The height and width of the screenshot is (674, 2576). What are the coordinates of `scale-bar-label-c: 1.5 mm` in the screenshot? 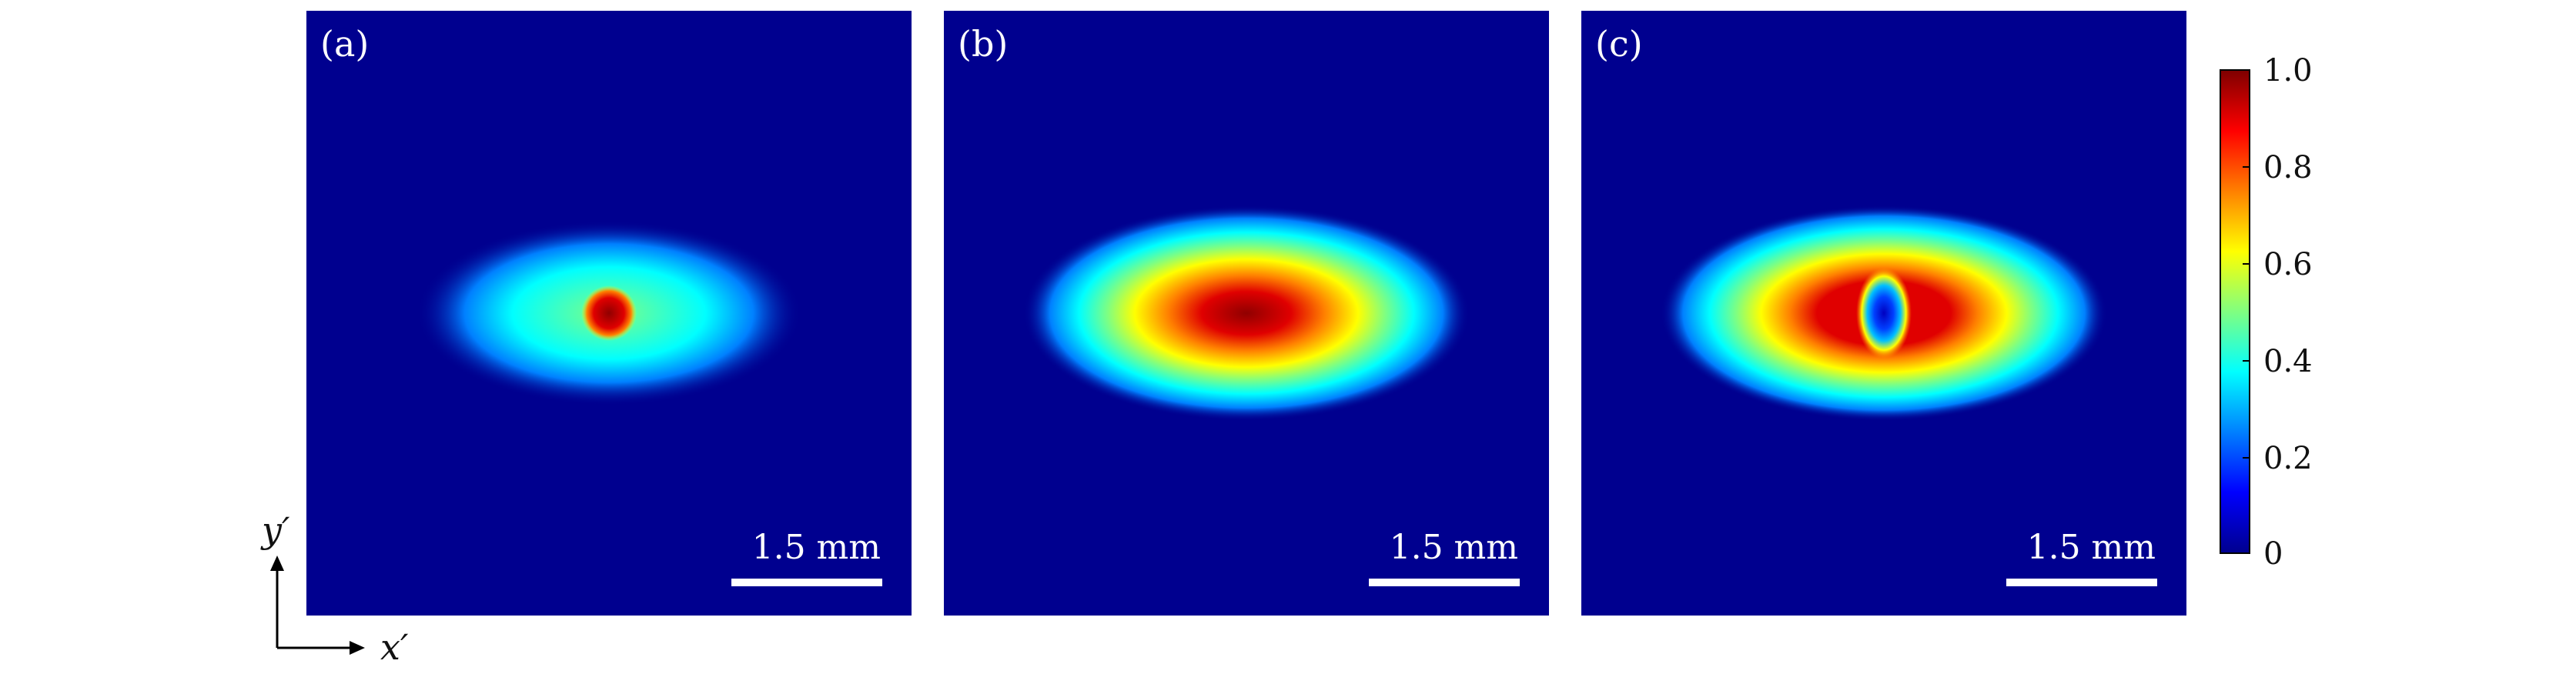 It's located at (2091, 547).